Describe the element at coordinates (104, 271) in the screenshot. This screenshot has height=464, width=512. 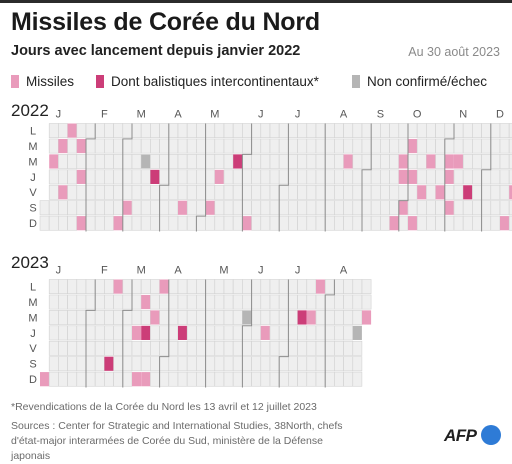
I see `month-label: F` at that location.